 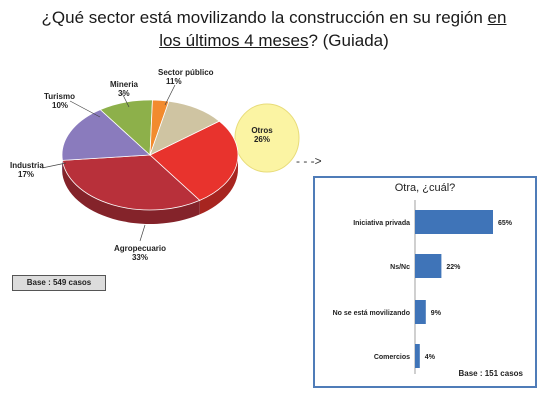 I want to click on otros-highlight, so click(x=267, y=138).